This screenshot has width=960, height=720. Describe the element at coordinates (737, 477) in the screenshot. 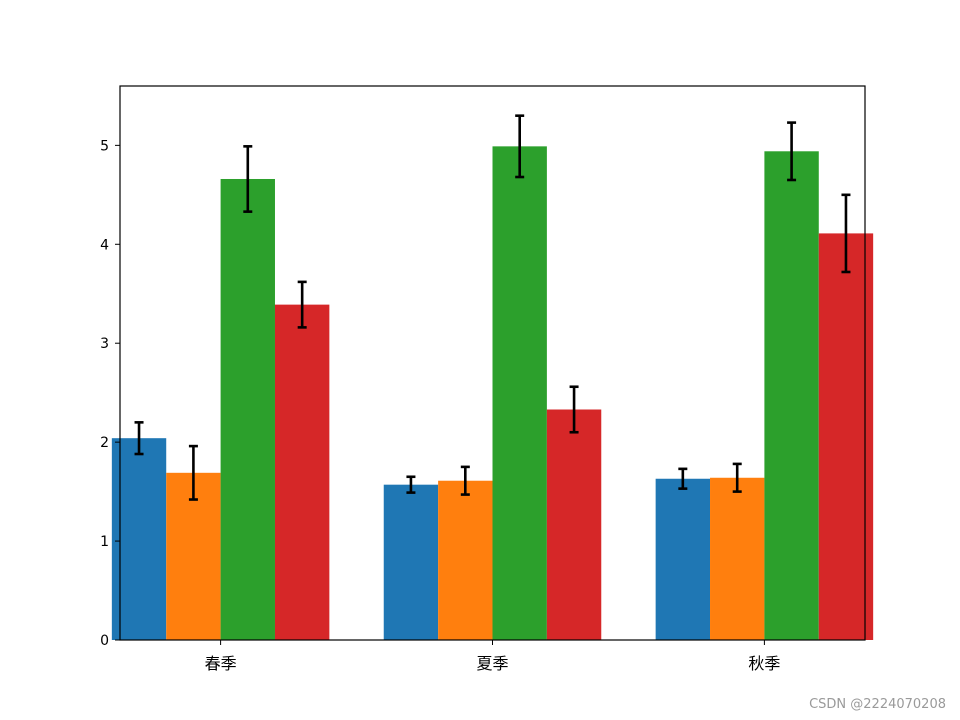

I see `error-bar-series2-秋季` at that location.